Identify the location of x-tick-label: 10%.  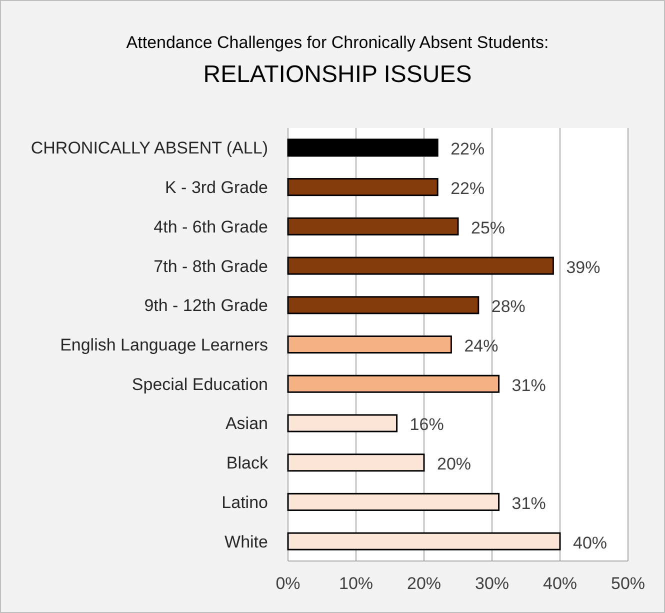
(356, 583).